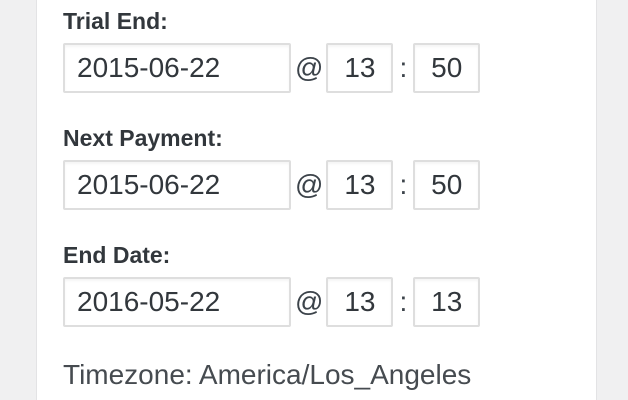 The image size is (628, 400). I want to click on trial-end-row: @ :, so click(329, 68).